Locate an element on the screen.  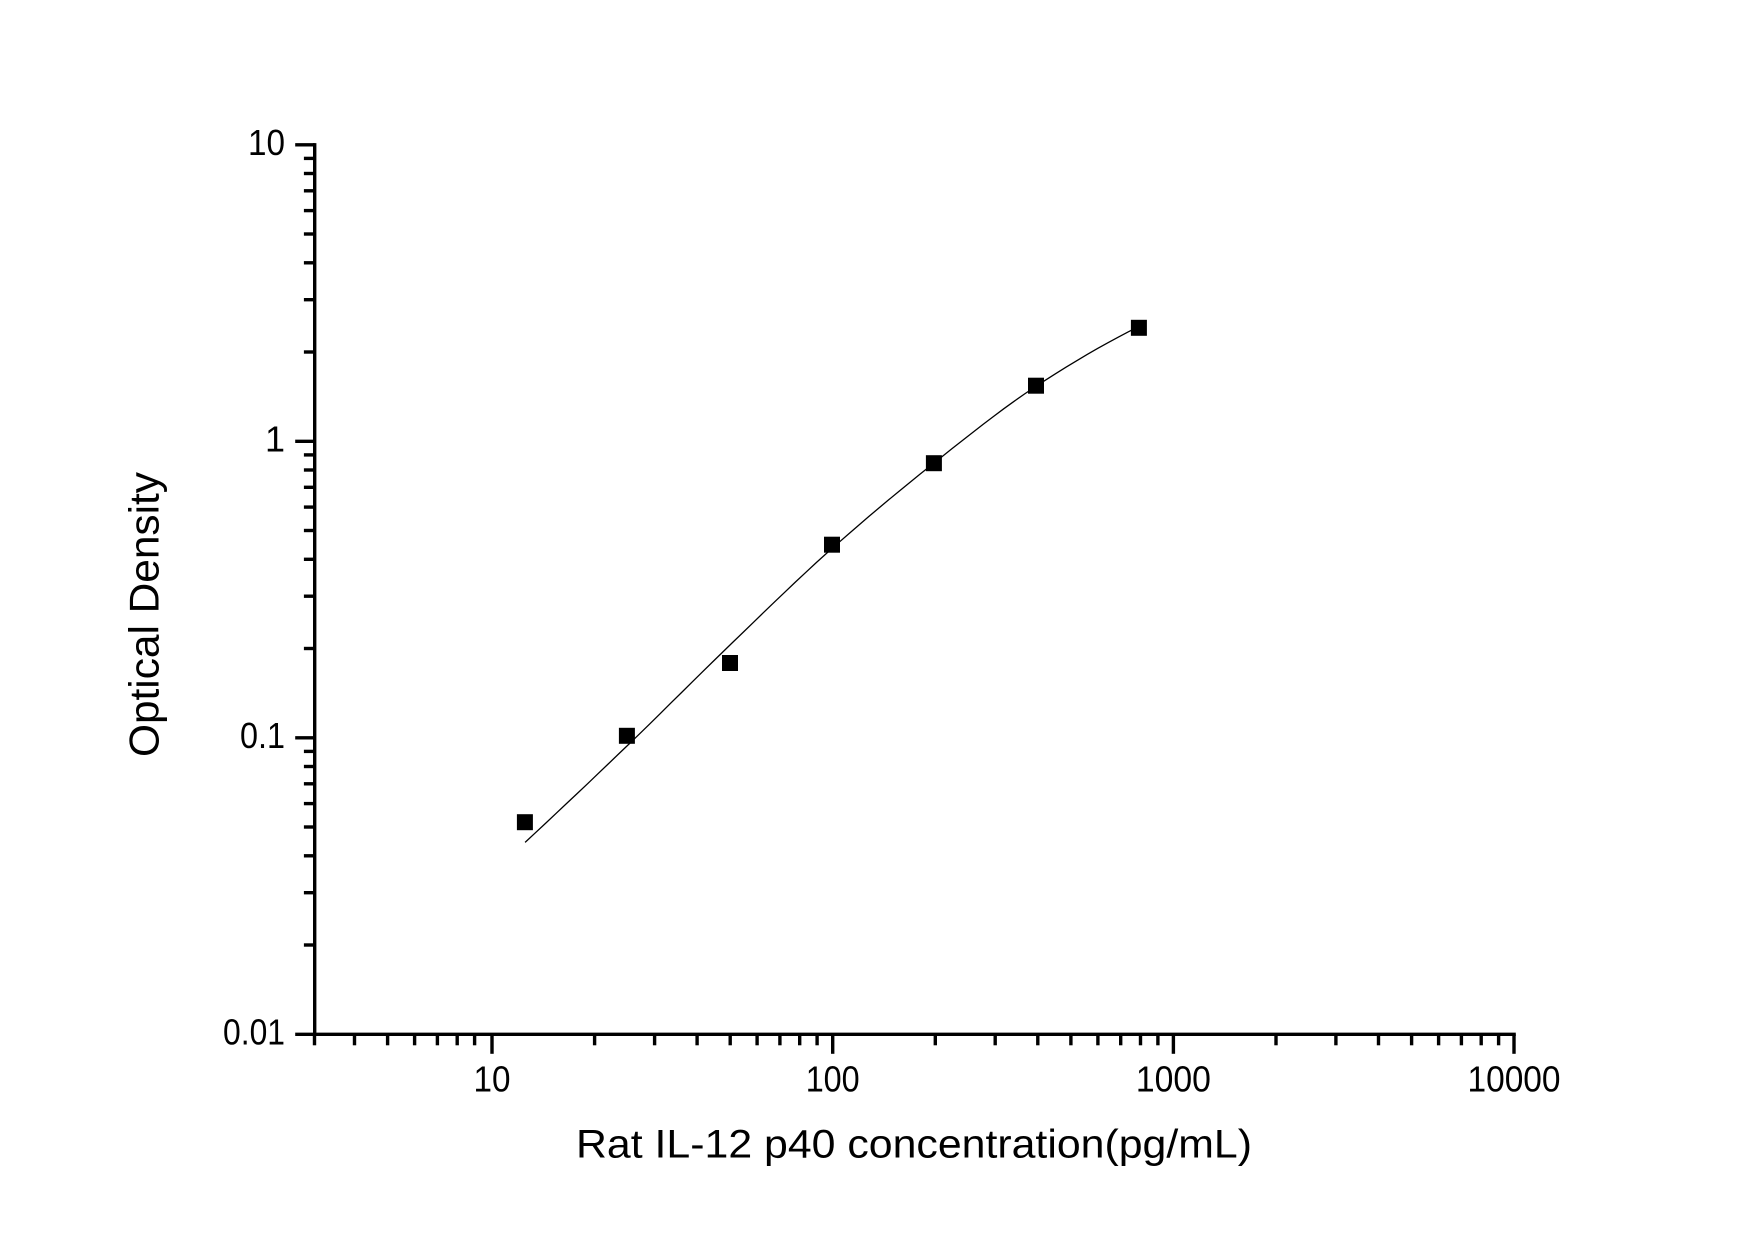
svg-text: 1 is located at coordinates (275, 439).